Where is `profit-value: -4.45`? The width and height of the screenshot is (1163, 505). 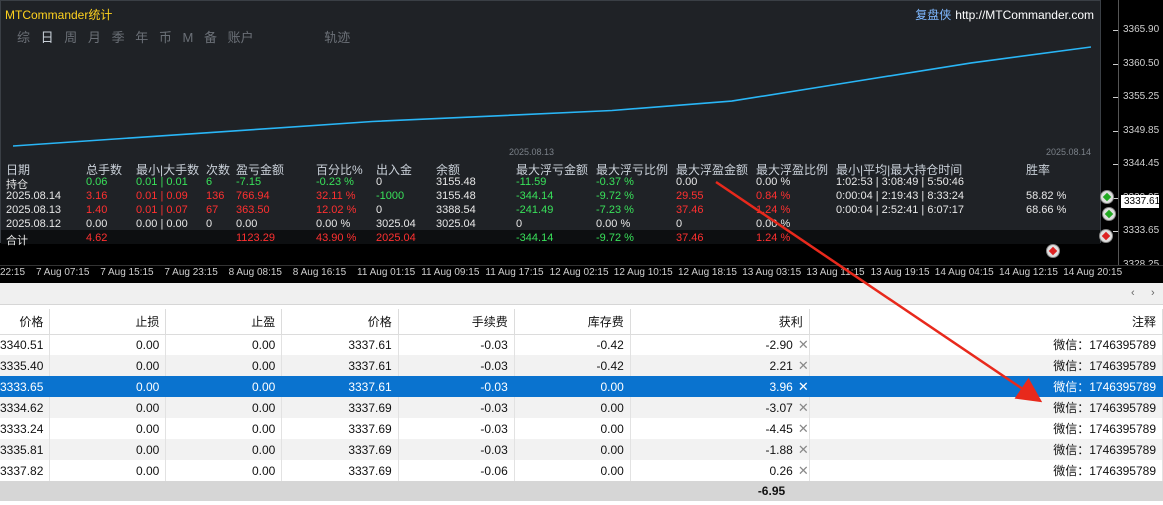 profit-value: -4.45 is located at coordinates (779, 428).